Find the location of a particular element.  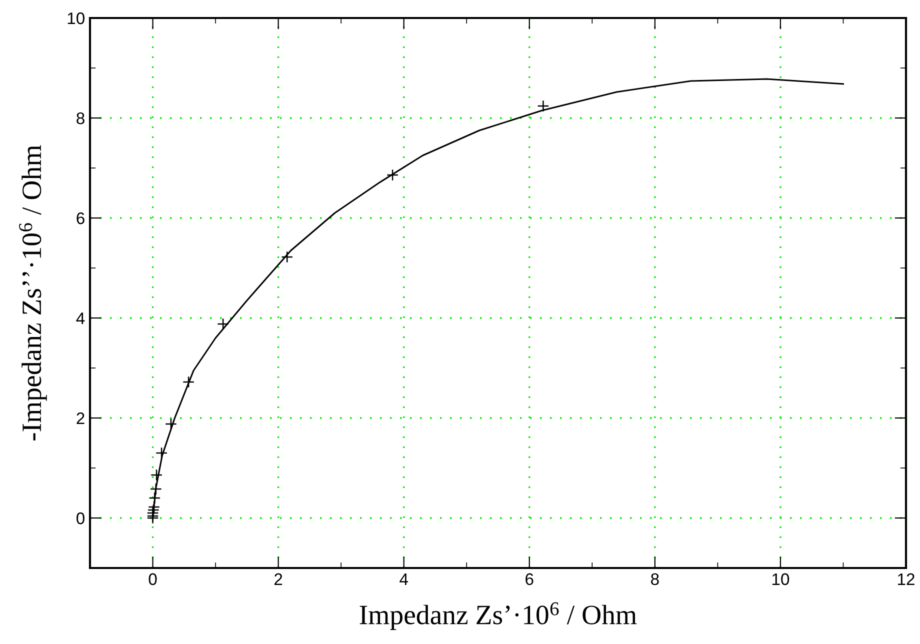

x-tick-label: 10 is located at coordinates (781, 579).